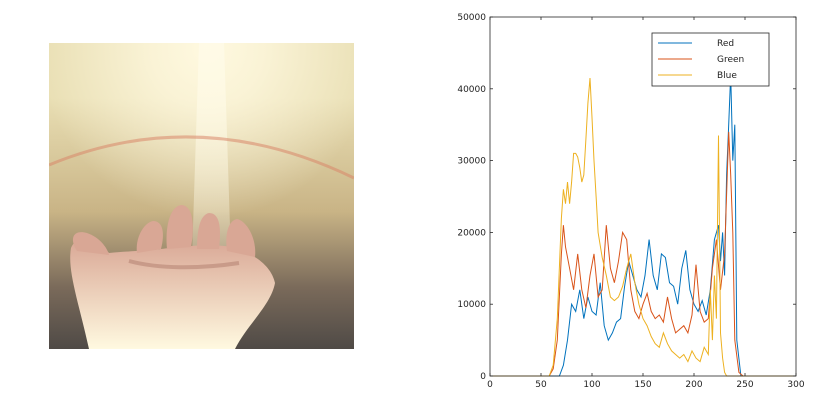 The image size is (833, 405). What do you see at coordinates (179, 227) in the screenshot?
I see `finger-middle` at bounding box center [179, 227].